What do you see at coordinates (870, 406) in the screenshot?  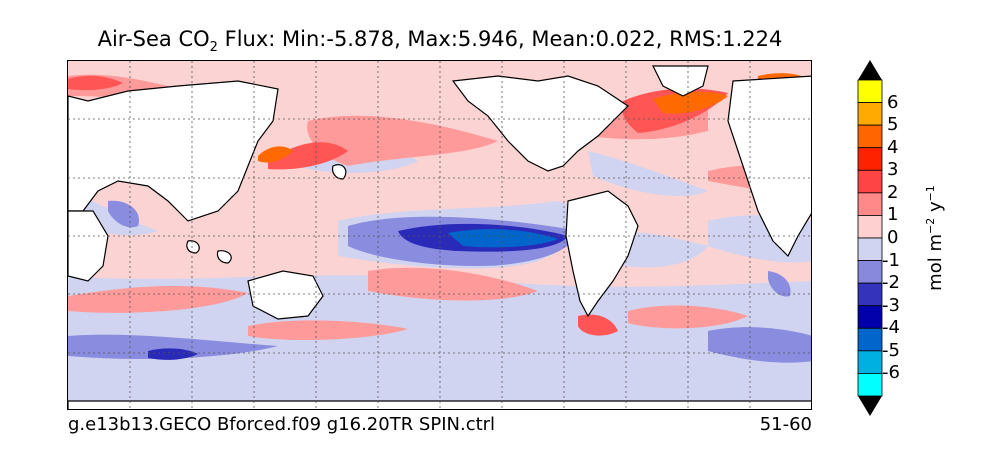 I see `colorbar-extend-bottom` at bounding box center [870, 406].